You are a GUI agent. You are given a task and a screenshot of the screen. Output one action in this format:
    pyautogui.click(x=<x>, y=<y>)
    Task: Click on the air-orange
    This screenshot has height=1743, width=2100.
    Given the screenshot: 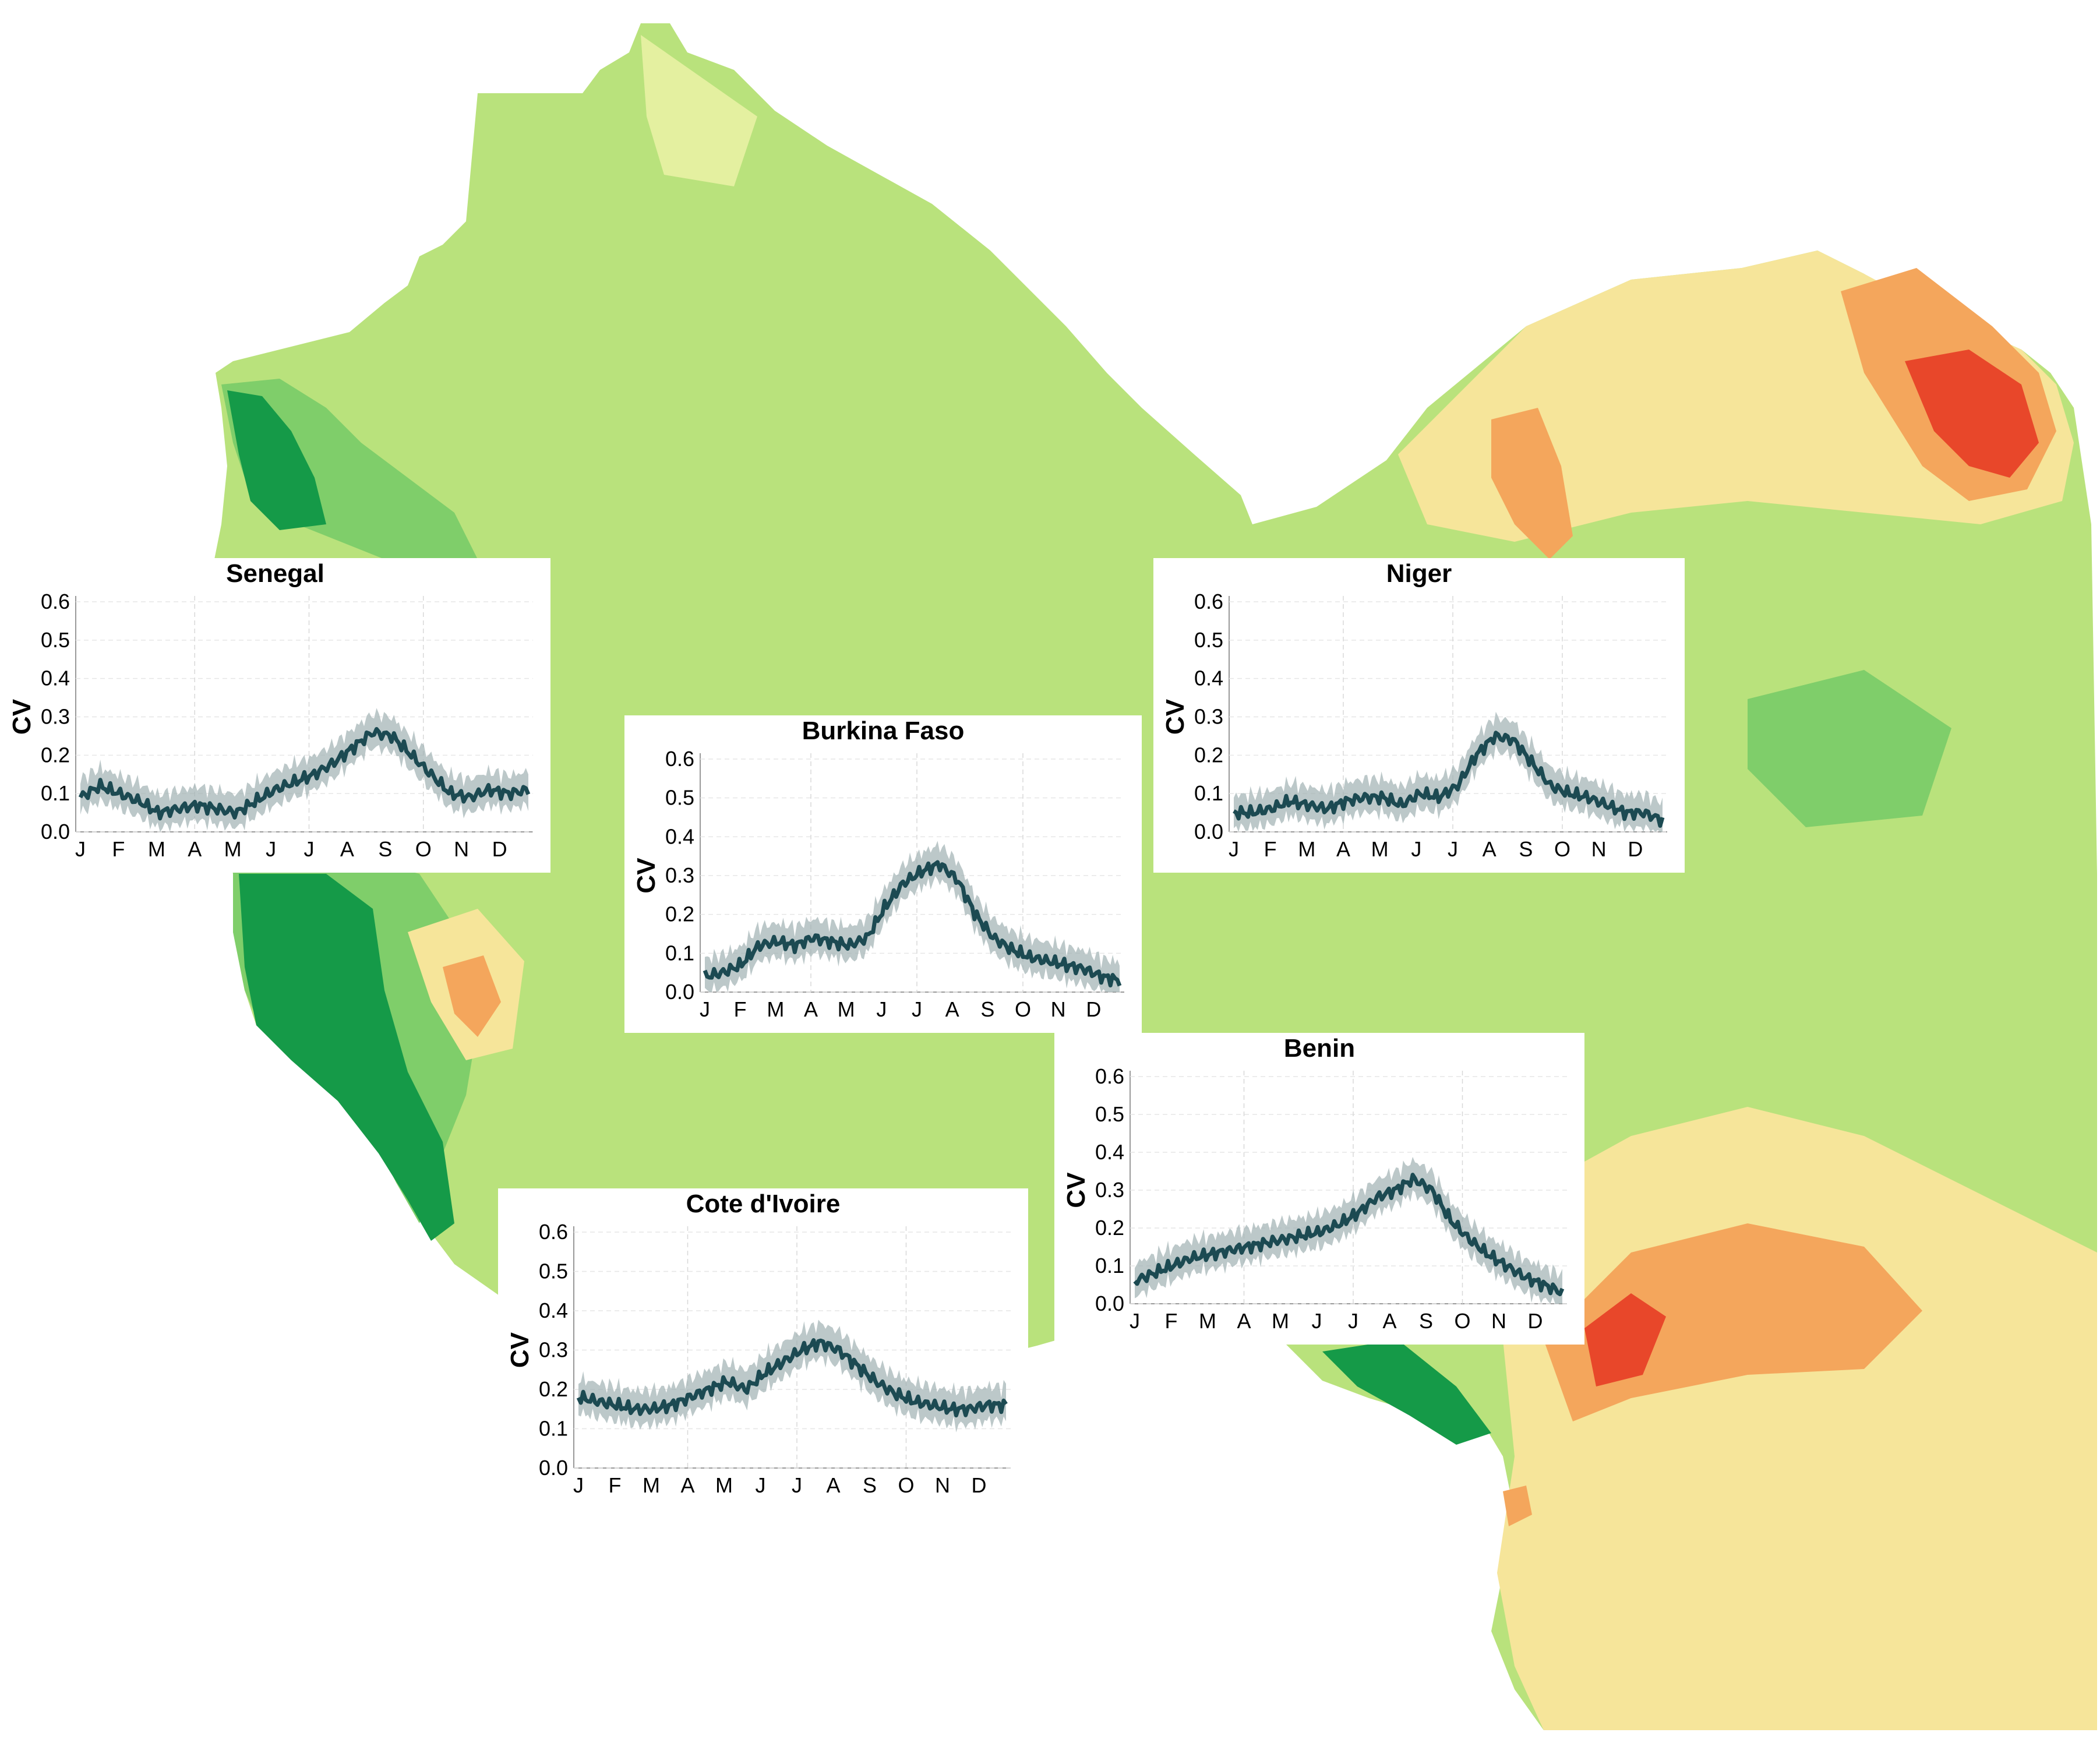 What is the action you would take?
    pyautogui.click(x=1532, y=483)
    